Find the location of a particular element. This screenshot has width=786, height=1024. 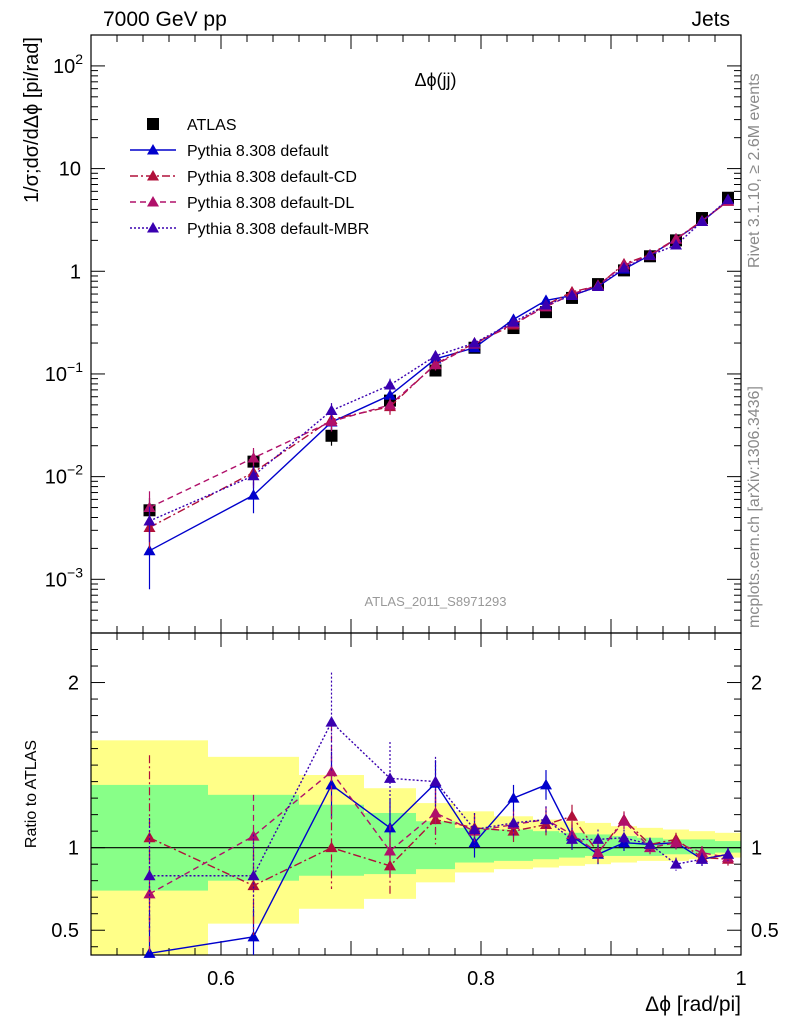

legend-marker-atlas is located at coordinates (153, 124).